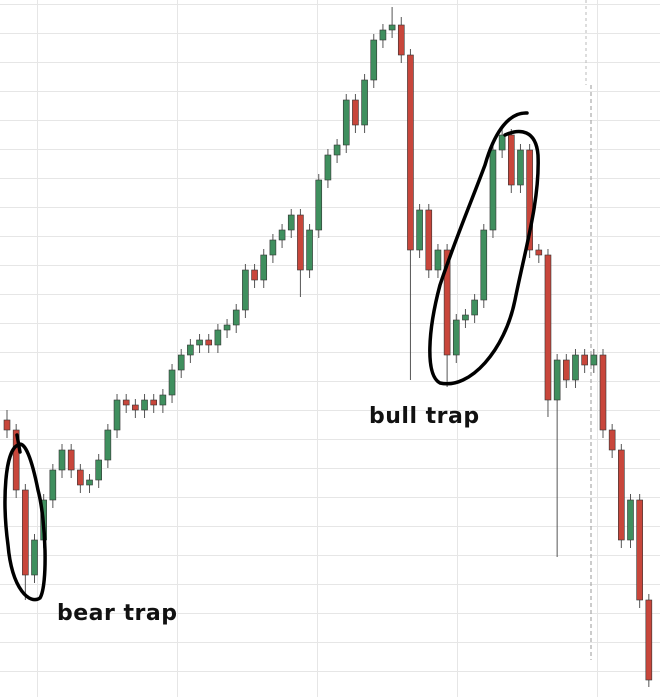 Image resolution: width=660 pixels, height=697 pixels. I want to click on annotation: bear trap, so click(117, 613).